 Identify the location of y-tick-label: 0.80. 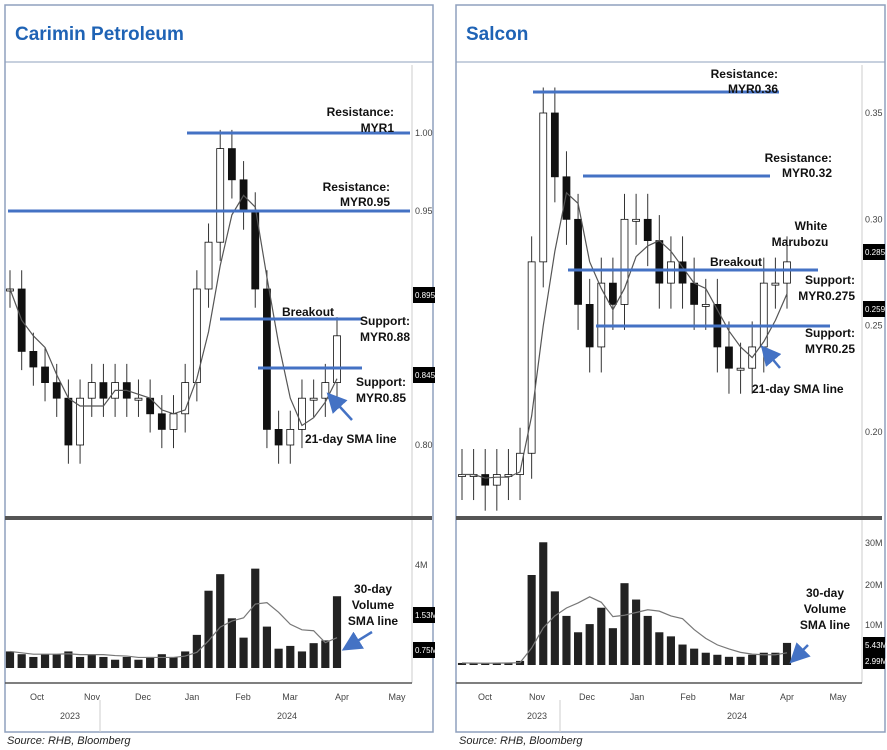
(424, 445).